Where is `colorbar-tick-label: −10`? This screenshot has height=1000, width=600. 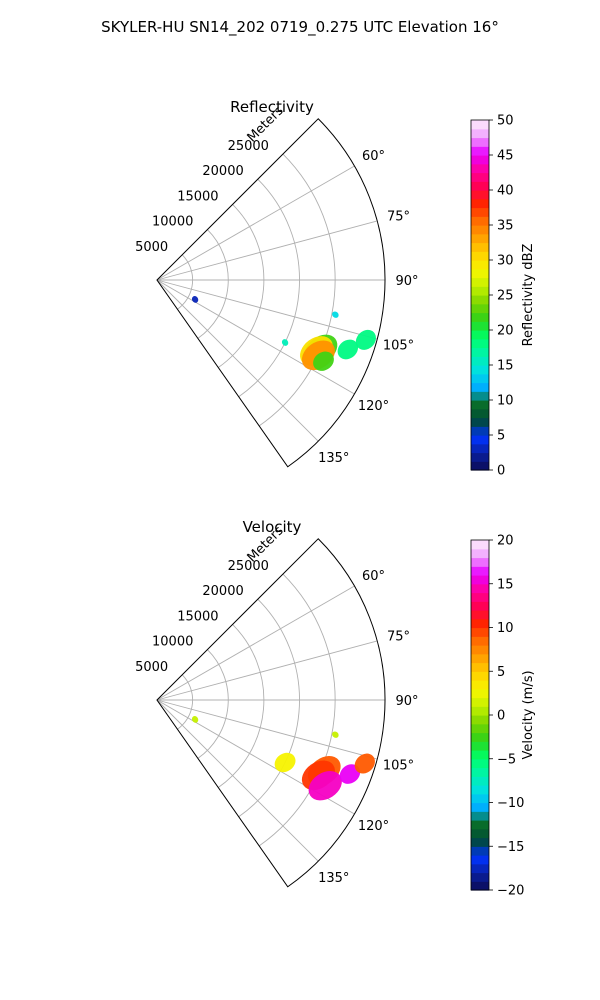
colorbar-tick-label: −10 is located at coordinates (510, 803).